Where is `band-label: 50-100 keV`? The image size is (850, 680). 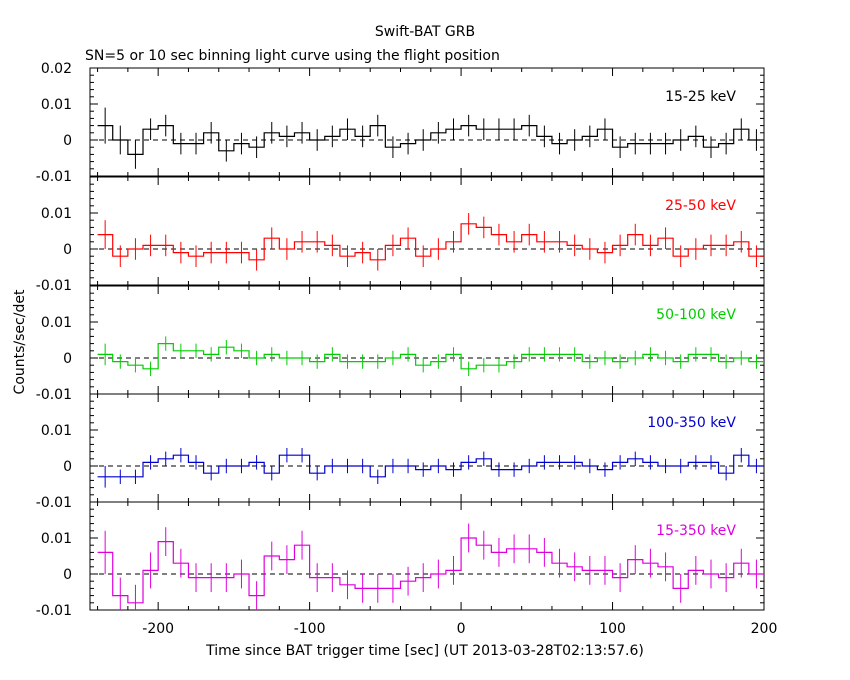
band-label: 50-100 keV is located at coordinates (696, 315).